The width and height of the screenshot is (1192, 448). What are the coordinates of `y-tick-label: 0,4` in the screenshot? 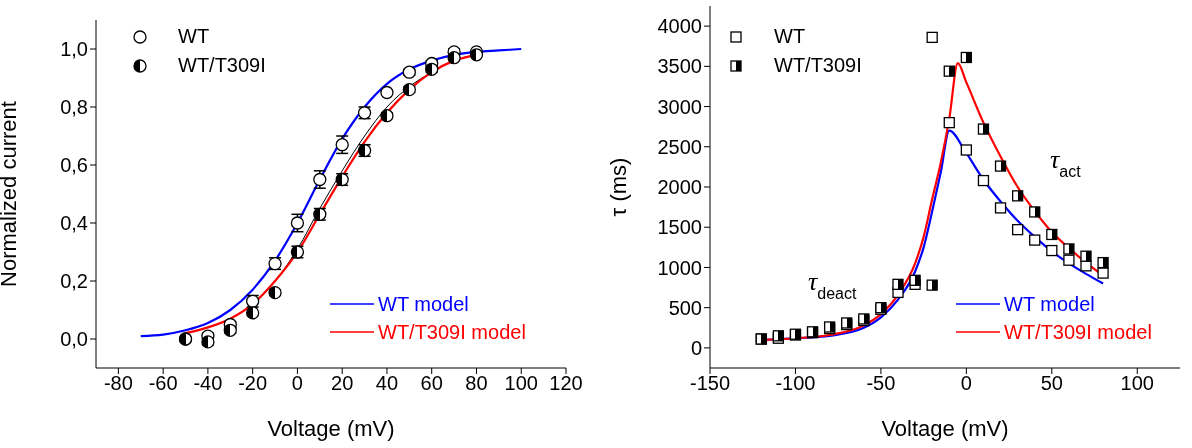 It's located at (74, 223).